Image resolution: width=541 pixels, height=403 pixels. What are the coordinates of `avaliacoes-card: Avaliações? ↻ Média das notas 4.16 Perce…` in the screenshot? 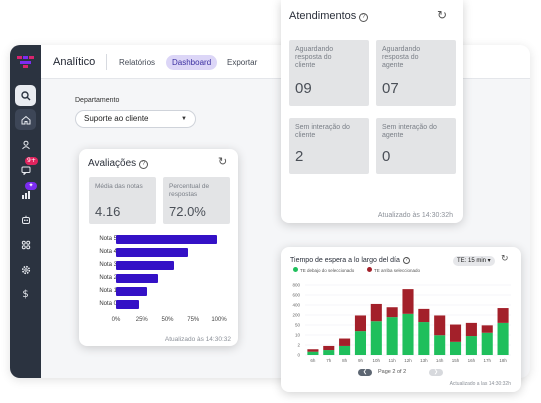 It's located at (158, 247).